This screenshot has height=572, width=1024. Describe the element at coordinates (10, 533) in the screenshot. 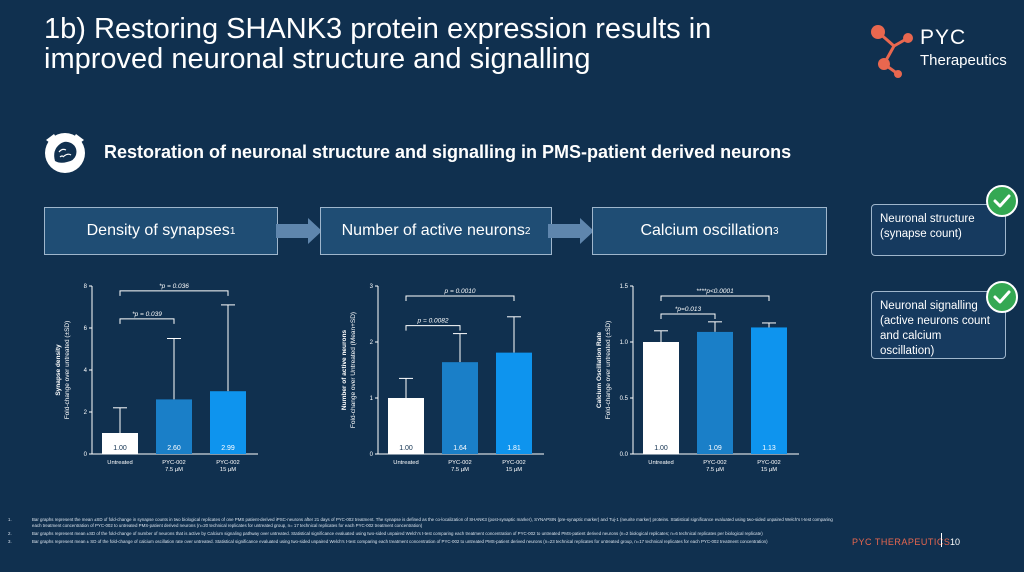

I see `footnote-number: 2.` at that location.